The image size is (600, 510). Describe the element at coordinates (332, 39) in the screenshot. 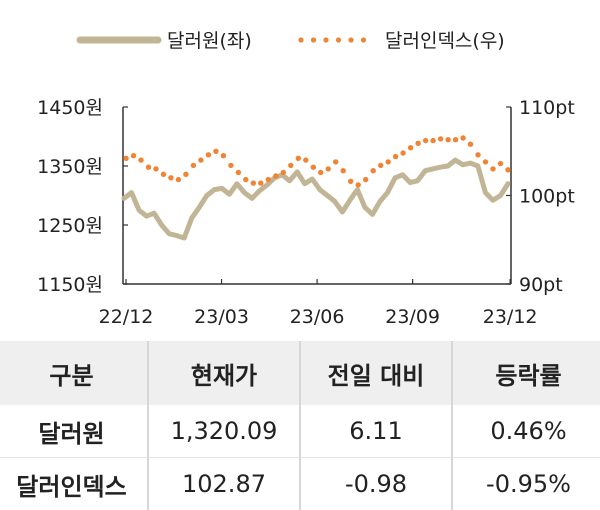

I see `legend-swatch-dollar-index` at that location.